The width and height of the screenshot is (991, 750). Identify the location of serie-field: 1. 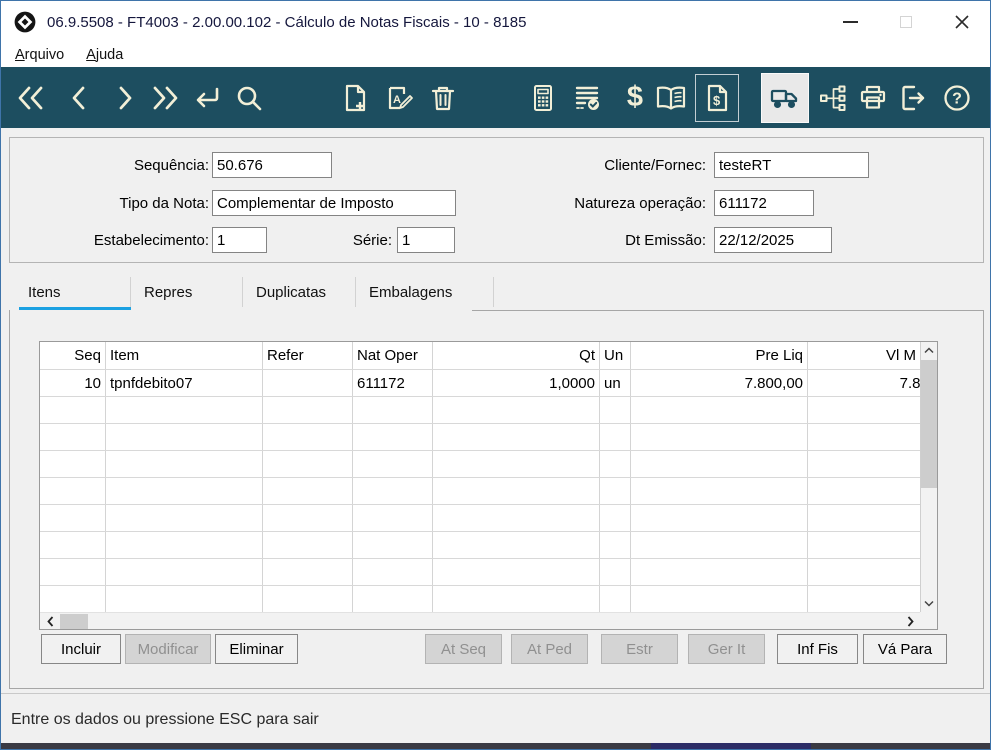
(426, 240).